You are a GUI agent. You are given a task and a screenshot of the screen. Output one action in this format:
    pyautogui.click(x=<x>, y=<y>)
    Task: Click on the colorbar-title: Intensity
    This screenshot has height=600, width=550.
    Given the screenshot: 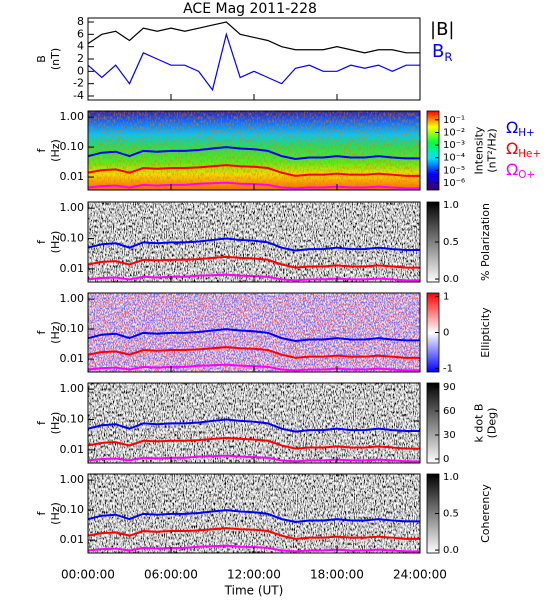 What is the action you would take?
    pyautogui.click(x=479, y=150)
    